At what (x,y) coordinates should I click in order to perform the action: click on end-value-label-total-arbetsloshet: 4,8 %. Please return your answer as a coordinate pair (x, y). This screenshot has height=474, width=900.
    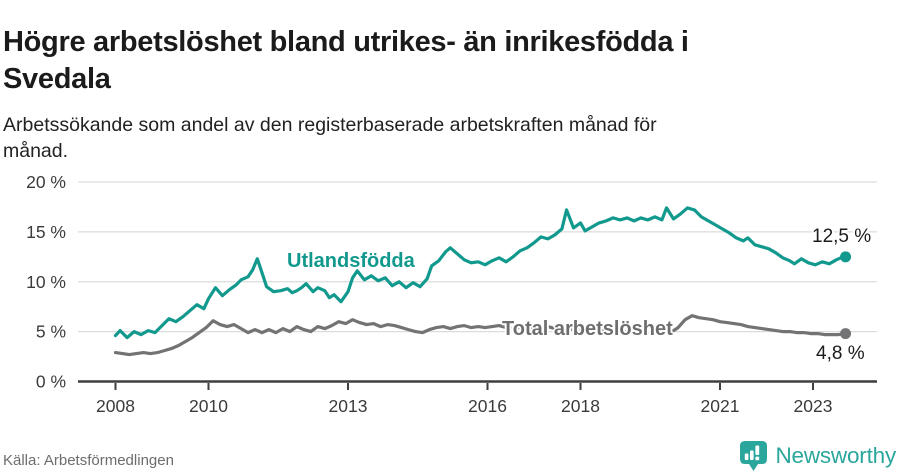
    Looking at the image, I should click on (840, 353).